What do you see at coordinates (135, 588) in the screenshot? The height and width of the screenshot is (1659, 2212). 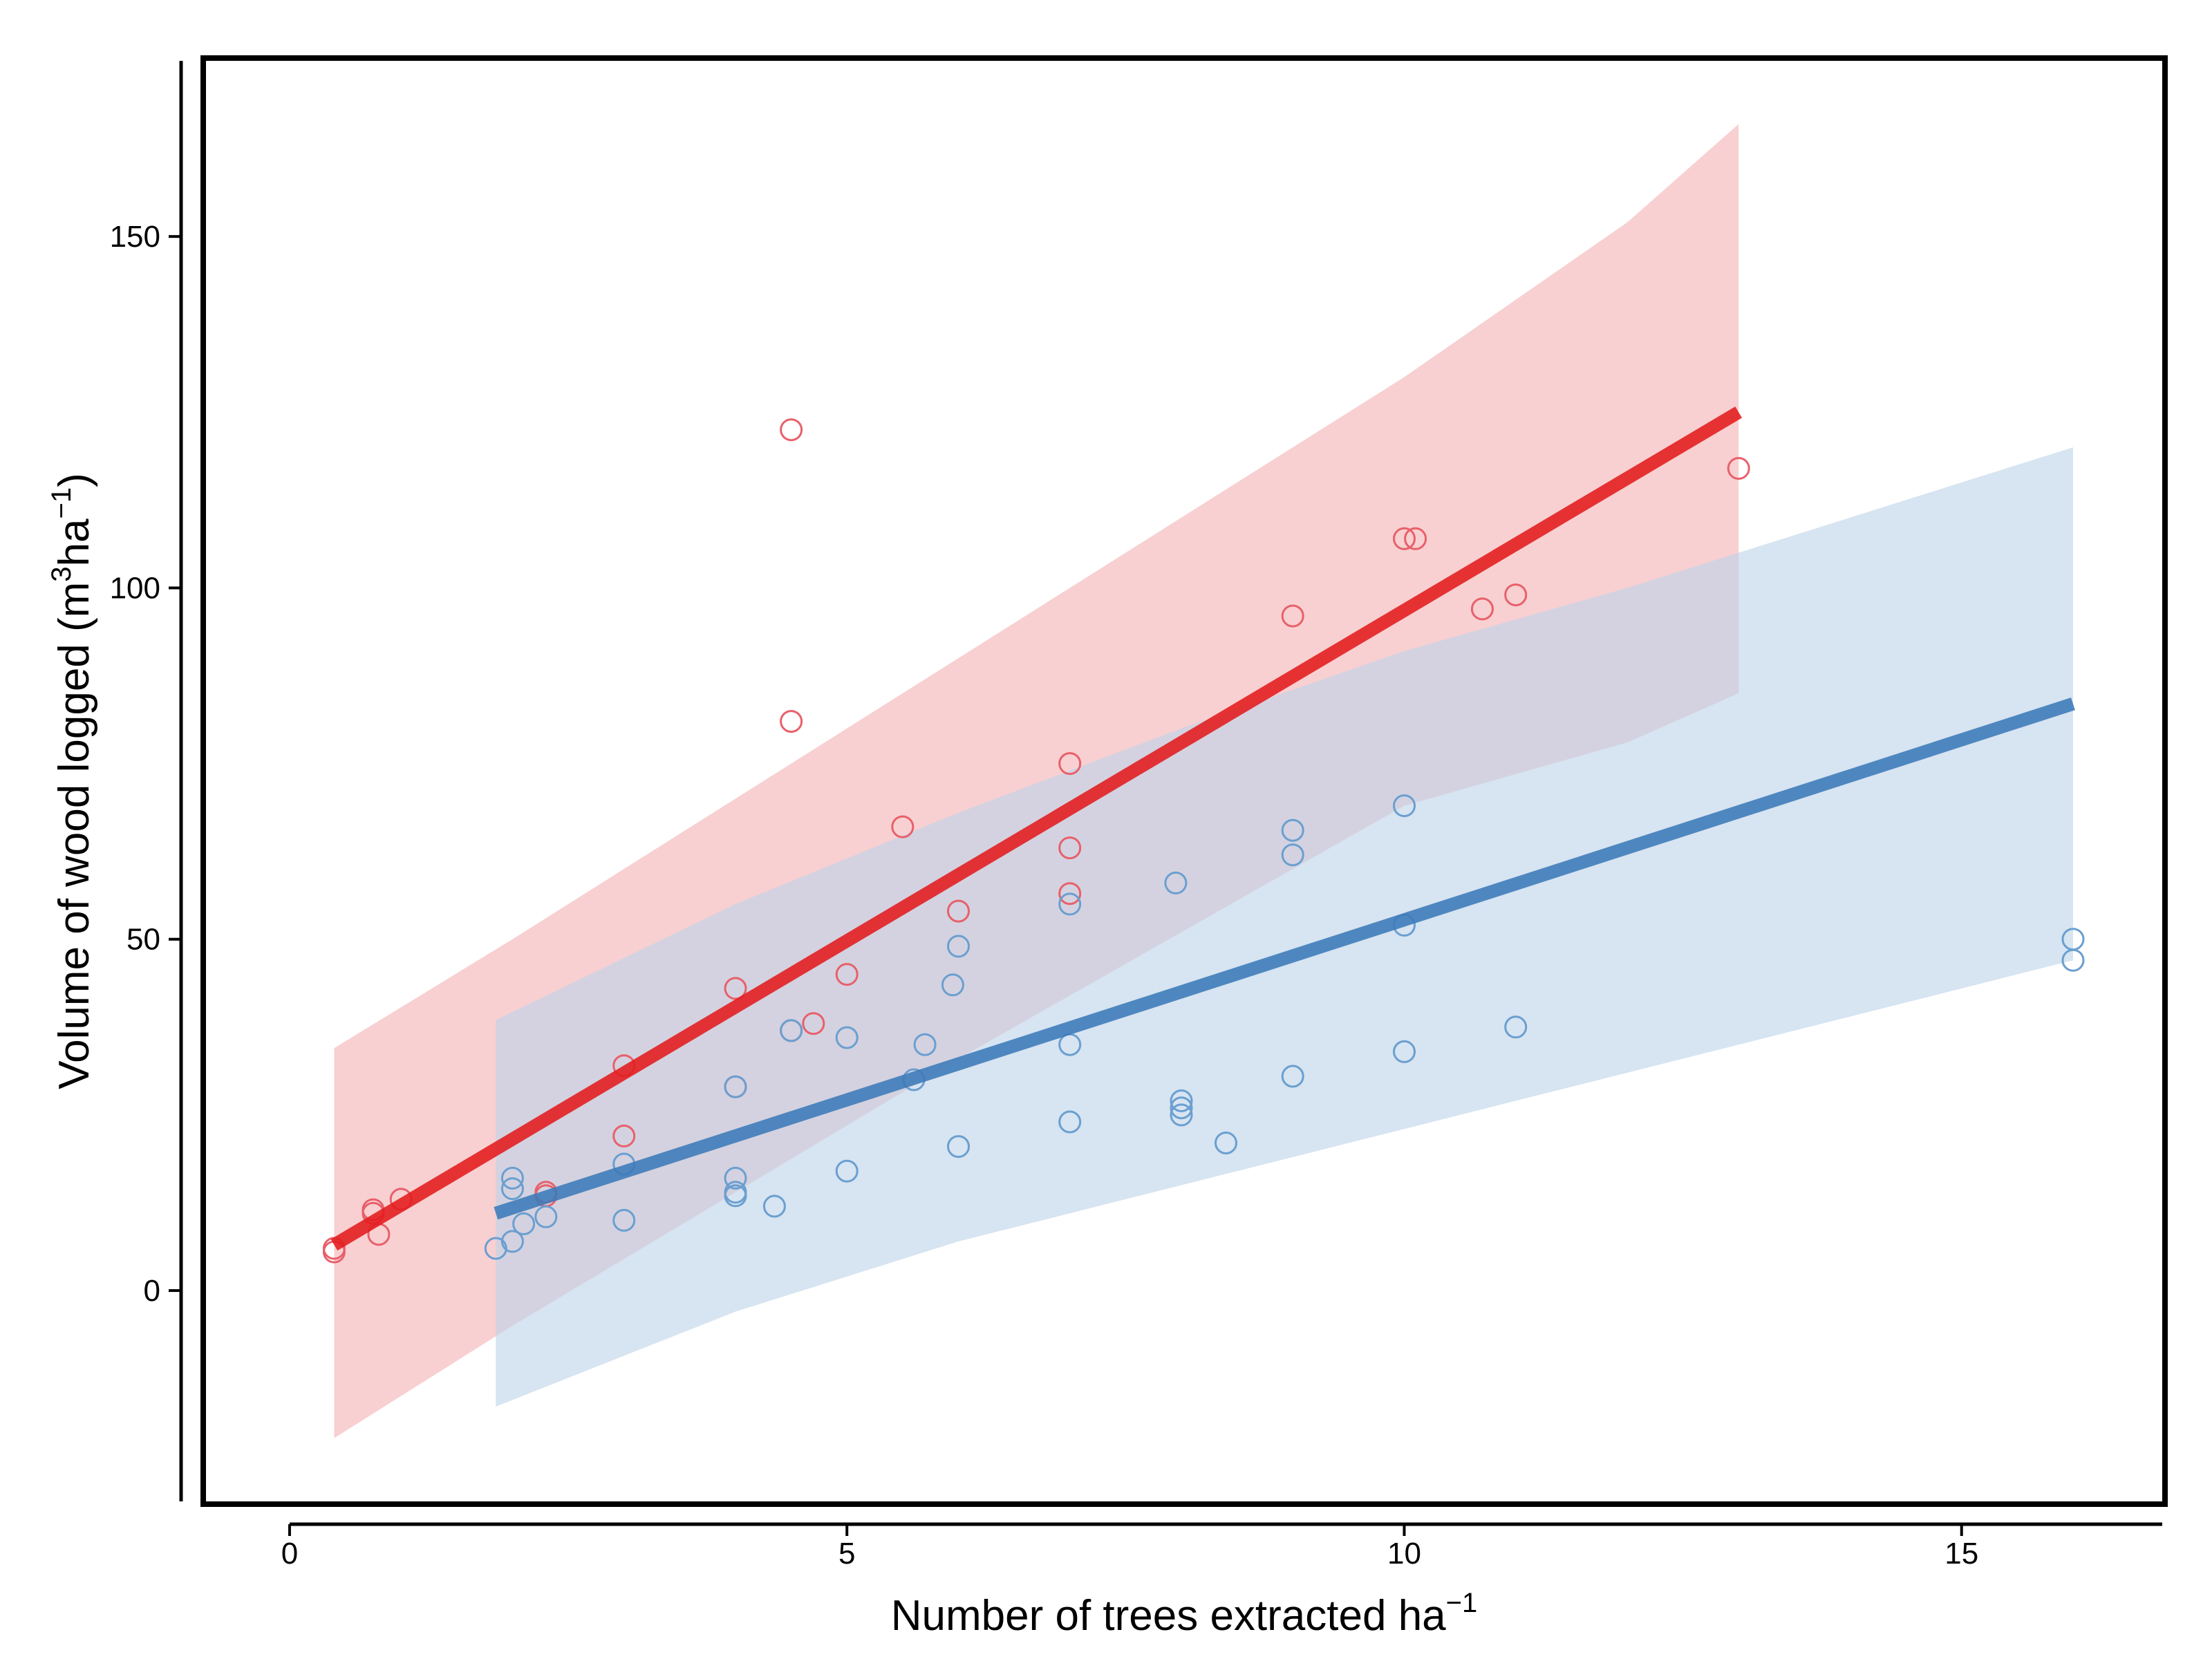 I see `y-tick-label: 100` at bounding box center [135, 588].